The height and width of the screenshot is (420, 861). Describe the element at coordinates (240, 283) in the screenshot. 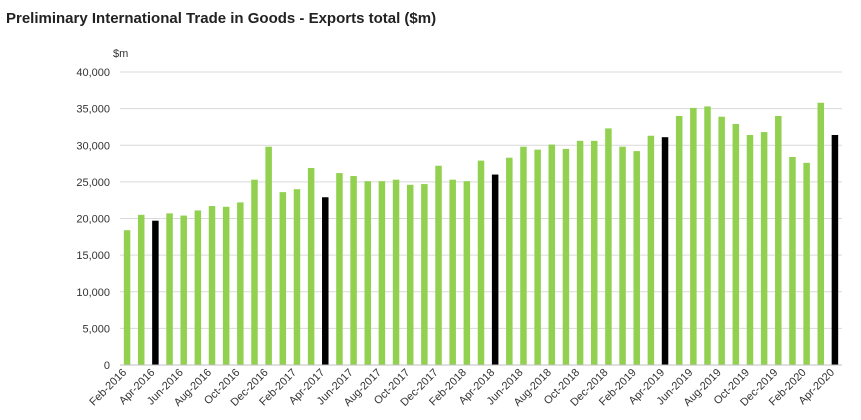

I see `bar-oct-2016` at that location.